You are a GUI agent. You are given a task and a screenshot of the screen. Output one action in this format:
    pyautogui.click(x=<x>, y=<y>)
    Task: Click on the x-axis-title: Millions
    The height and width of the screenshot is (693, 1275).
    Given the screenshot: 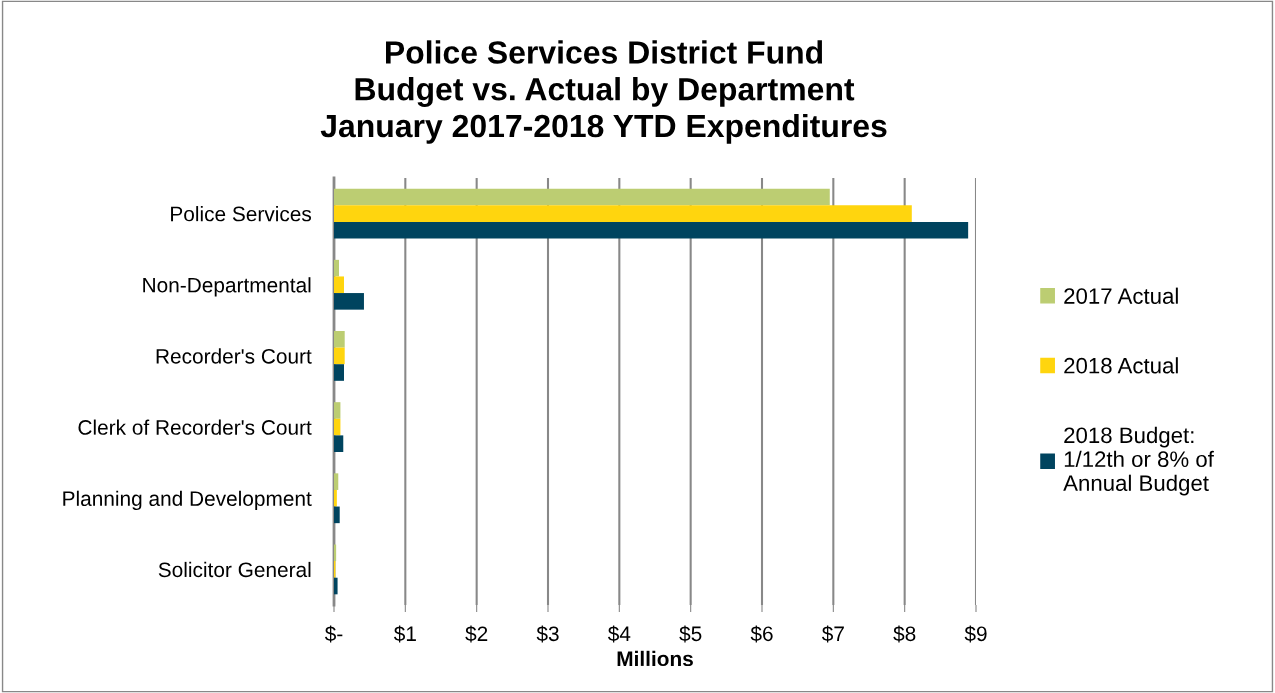 What is the action you would take?
    pyautogui.click(x=655, y=658)
    